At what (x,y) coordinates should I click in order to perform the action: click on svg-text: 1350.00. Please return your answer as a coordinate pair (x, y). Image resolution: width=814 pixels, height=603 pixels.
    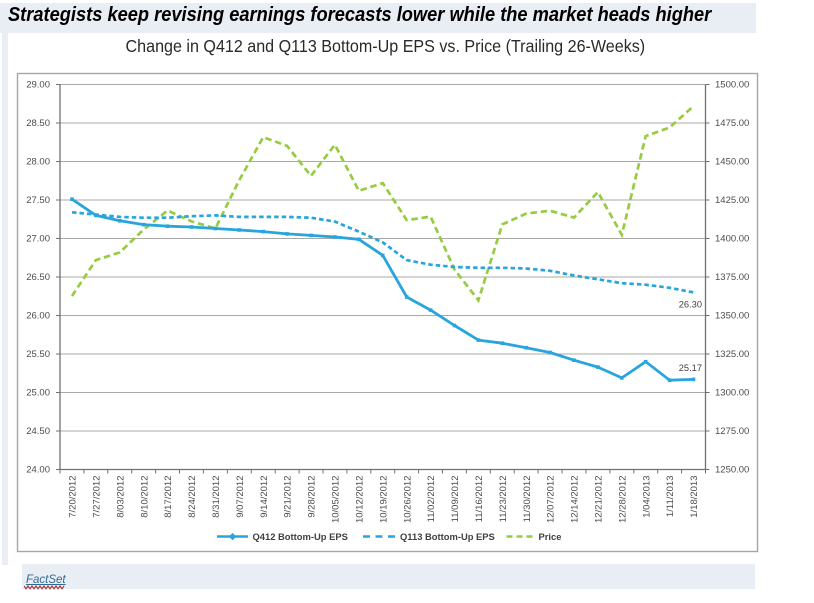
    Looking at the image, I should click on (732, 316).